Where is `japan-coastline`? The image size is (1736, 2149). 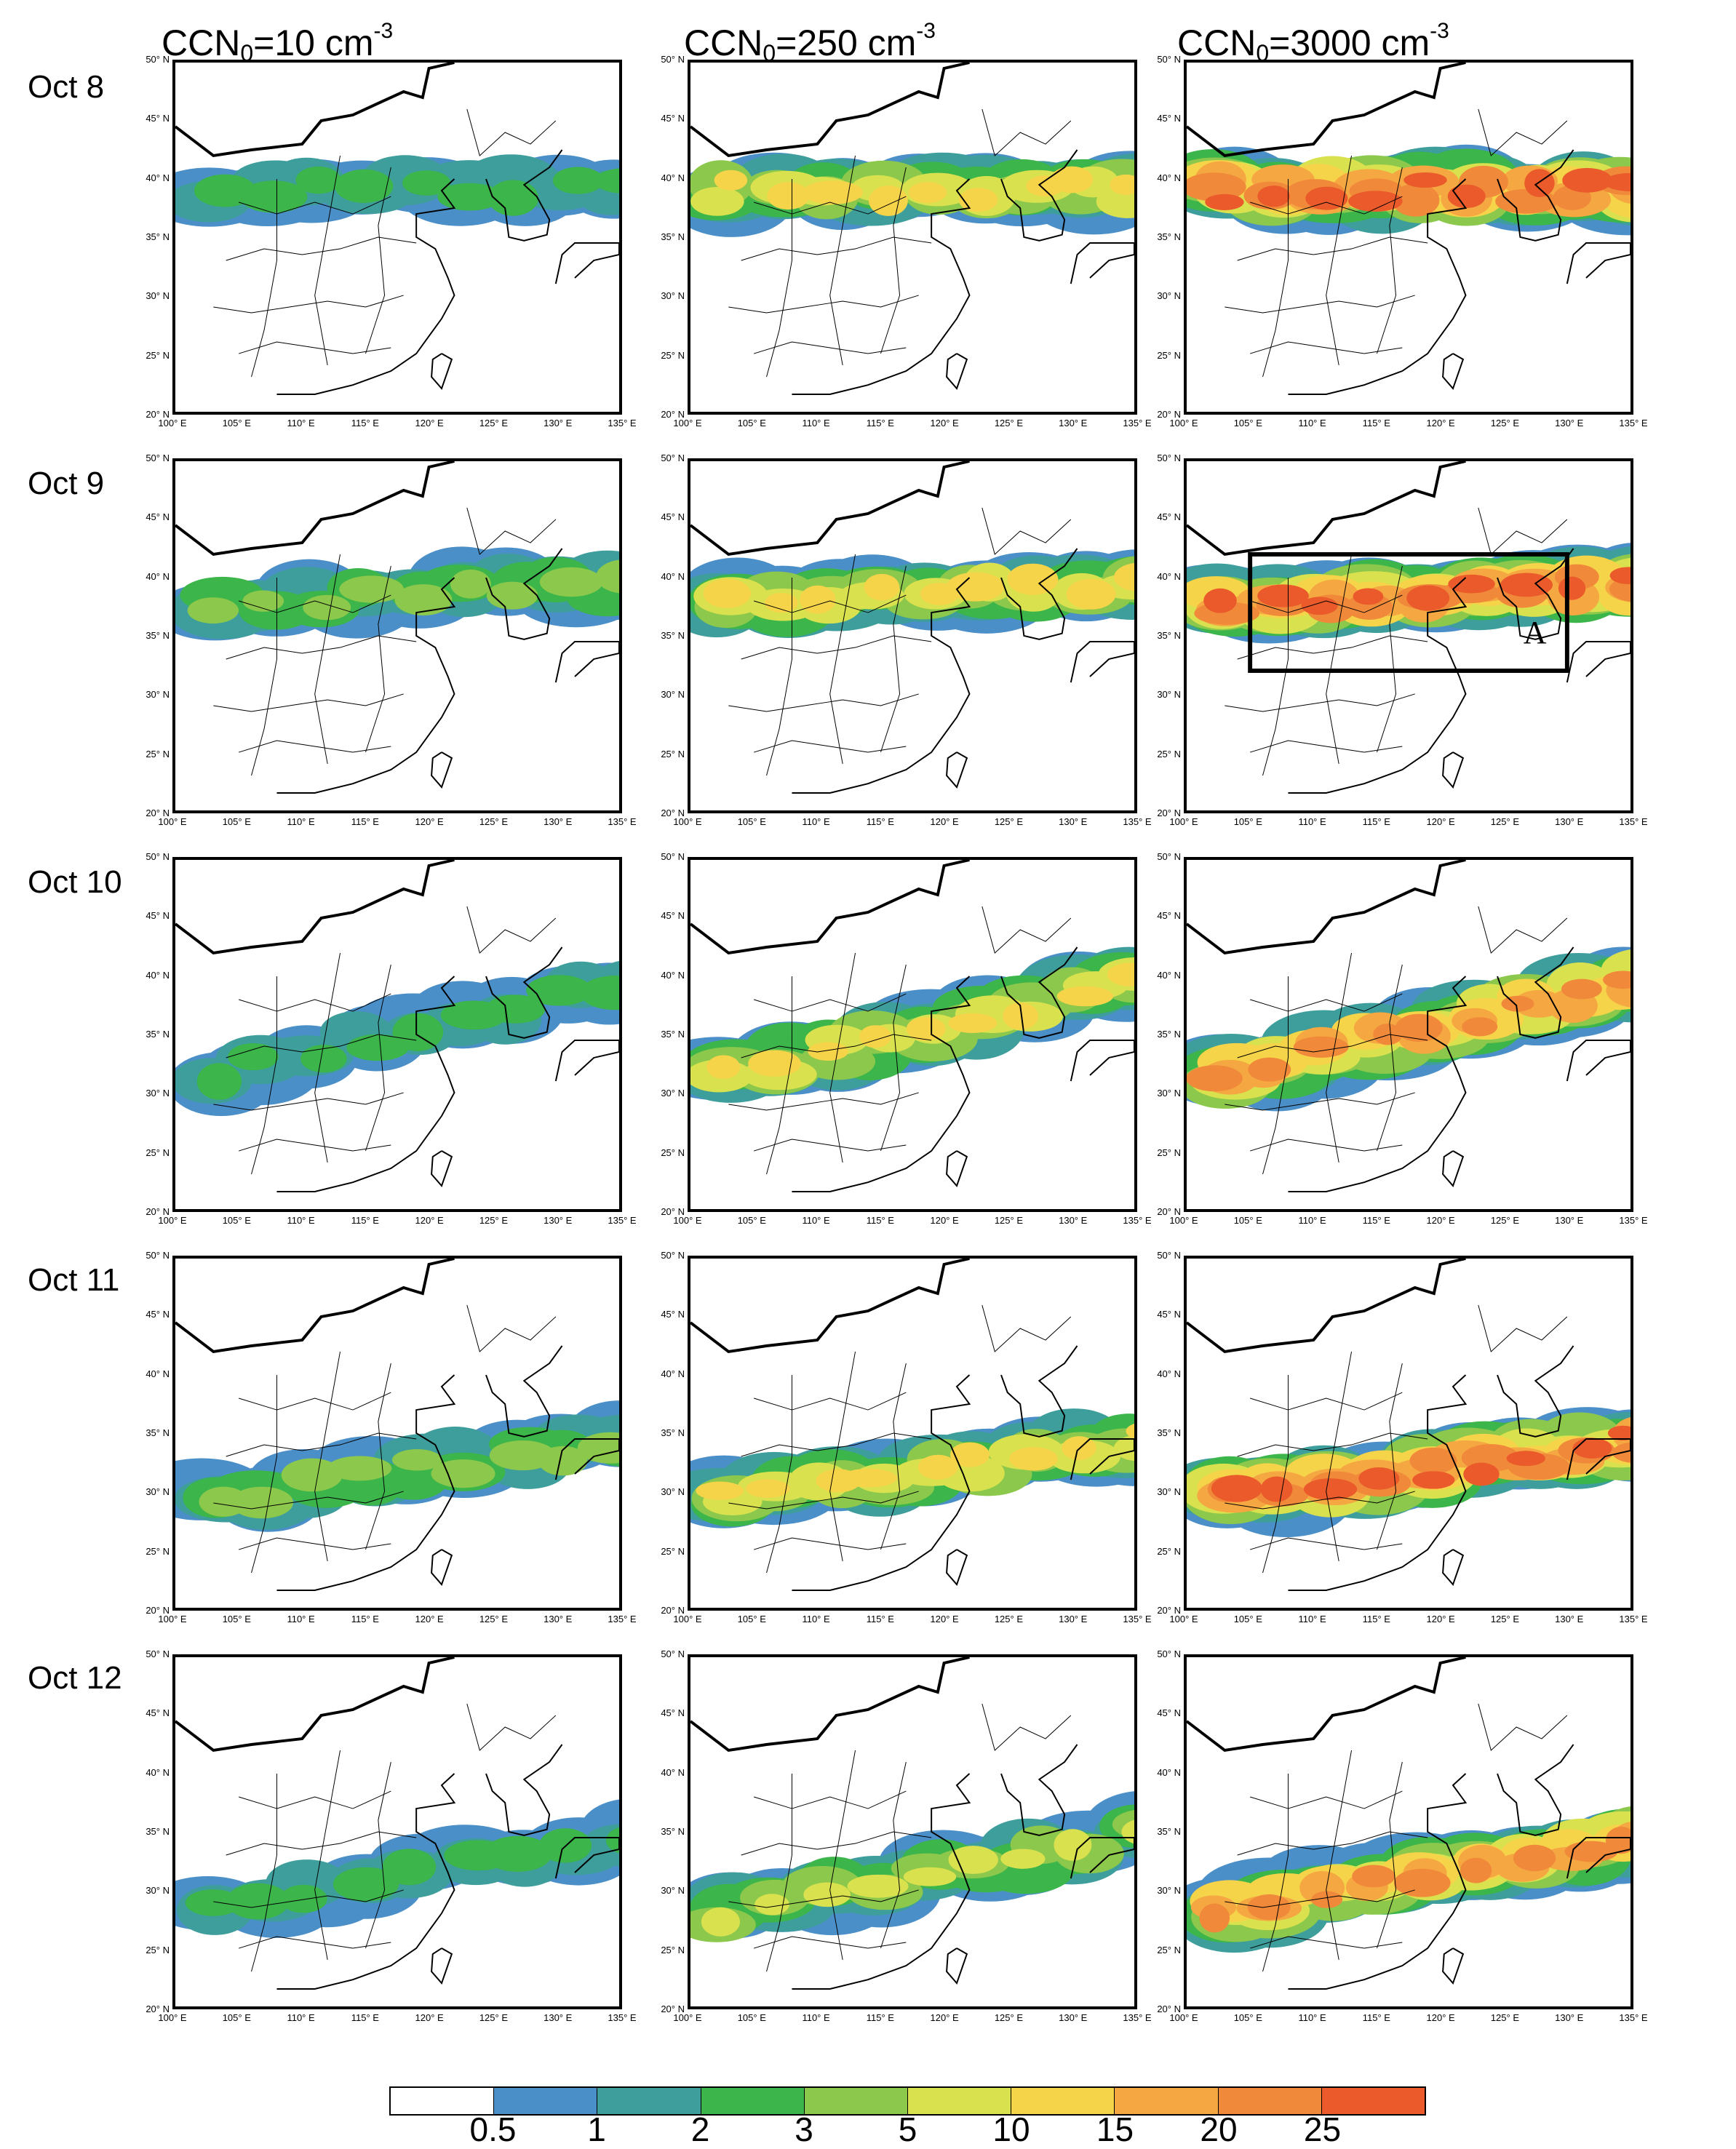
japan-coastline is located at coordinates (1102, 263).